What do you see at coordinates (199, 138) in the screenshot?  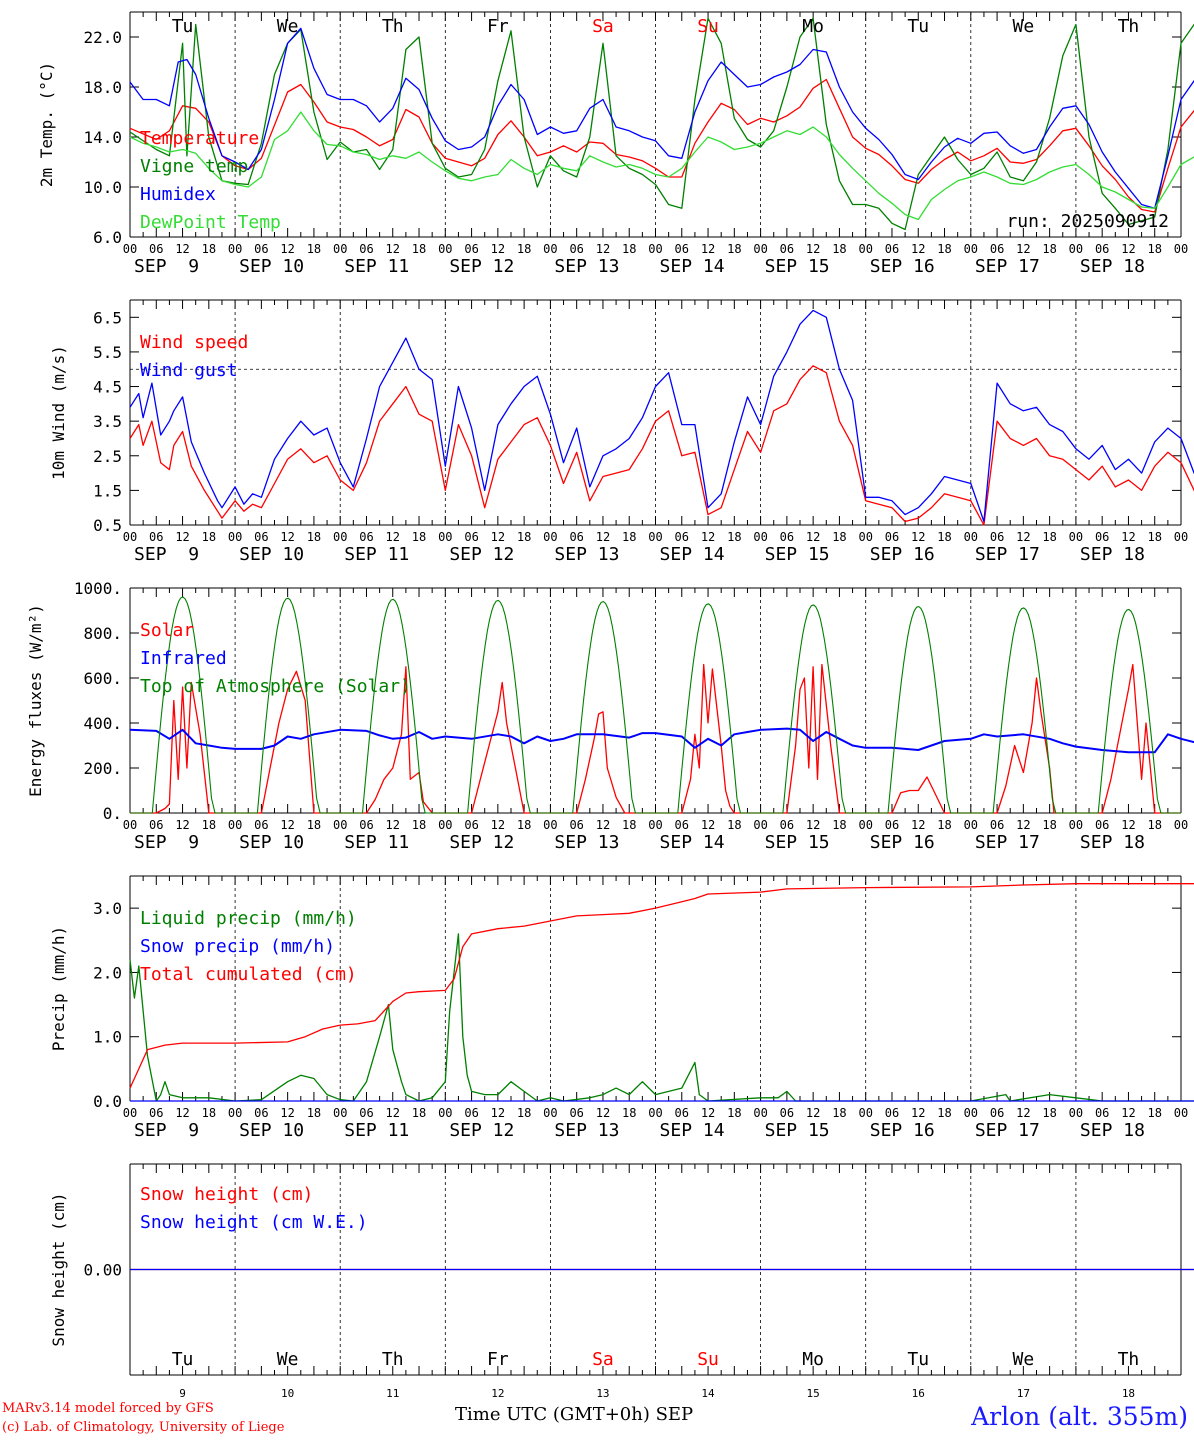 I see `legend-temperature: Temperature` at bounding box center [199, 138].